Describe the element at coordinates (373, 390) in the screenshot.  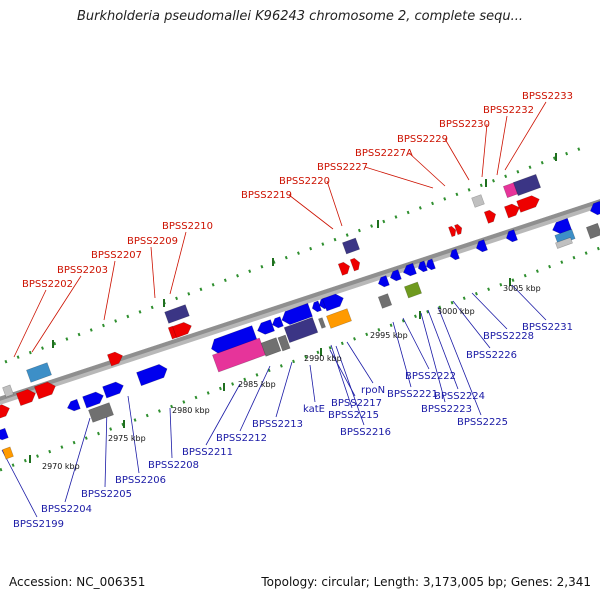
I see `gene-label-bottom: rpoN` at that location.